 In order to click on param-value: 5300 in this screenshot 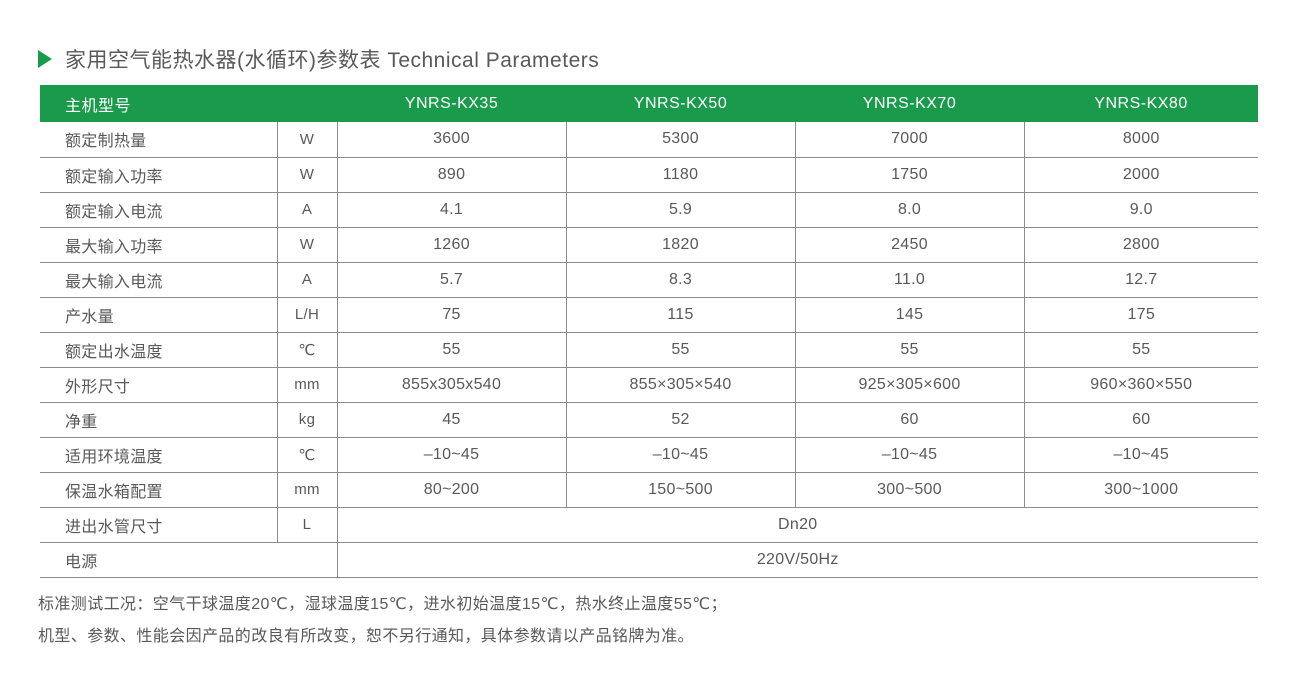, I will do `click(681, 140)`.